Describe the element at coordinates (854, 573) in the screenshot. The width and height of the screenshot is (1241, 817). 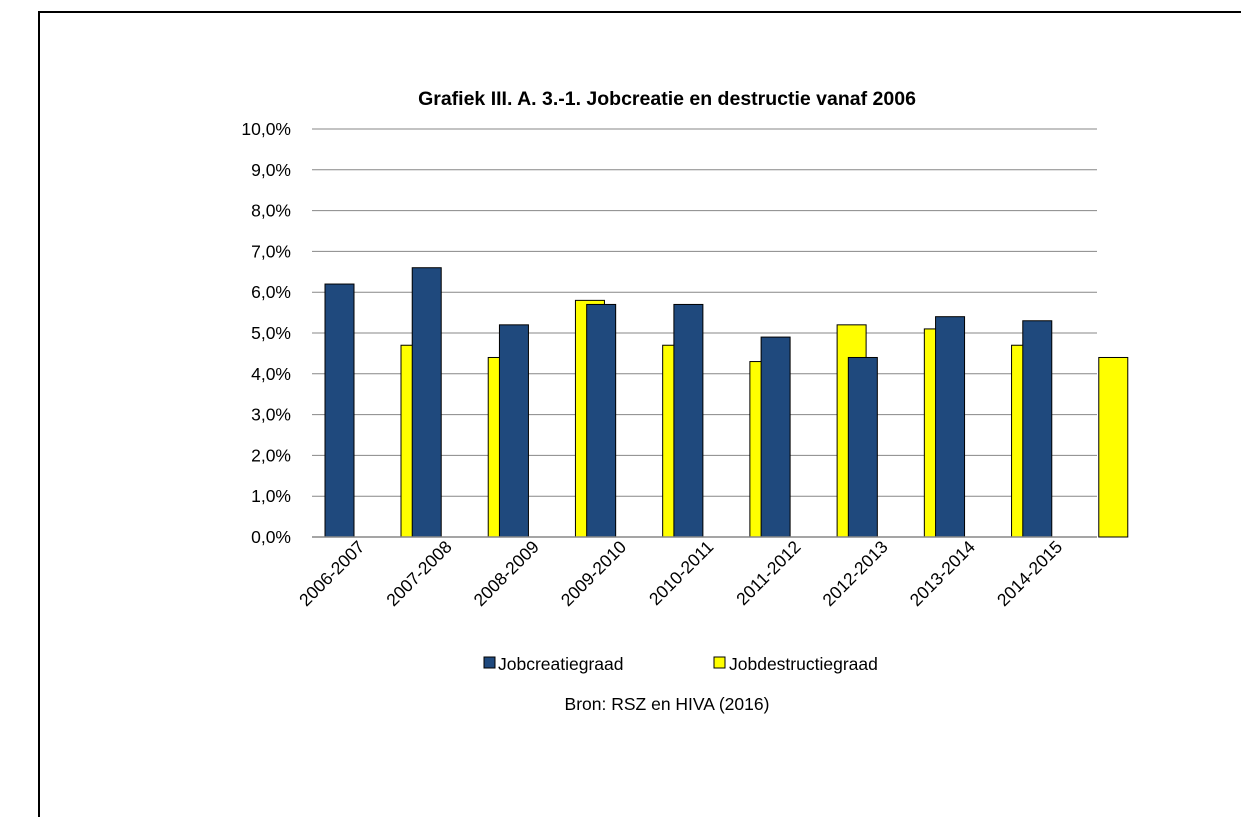
I see `x-tick-label: 2012-2013` at that location.